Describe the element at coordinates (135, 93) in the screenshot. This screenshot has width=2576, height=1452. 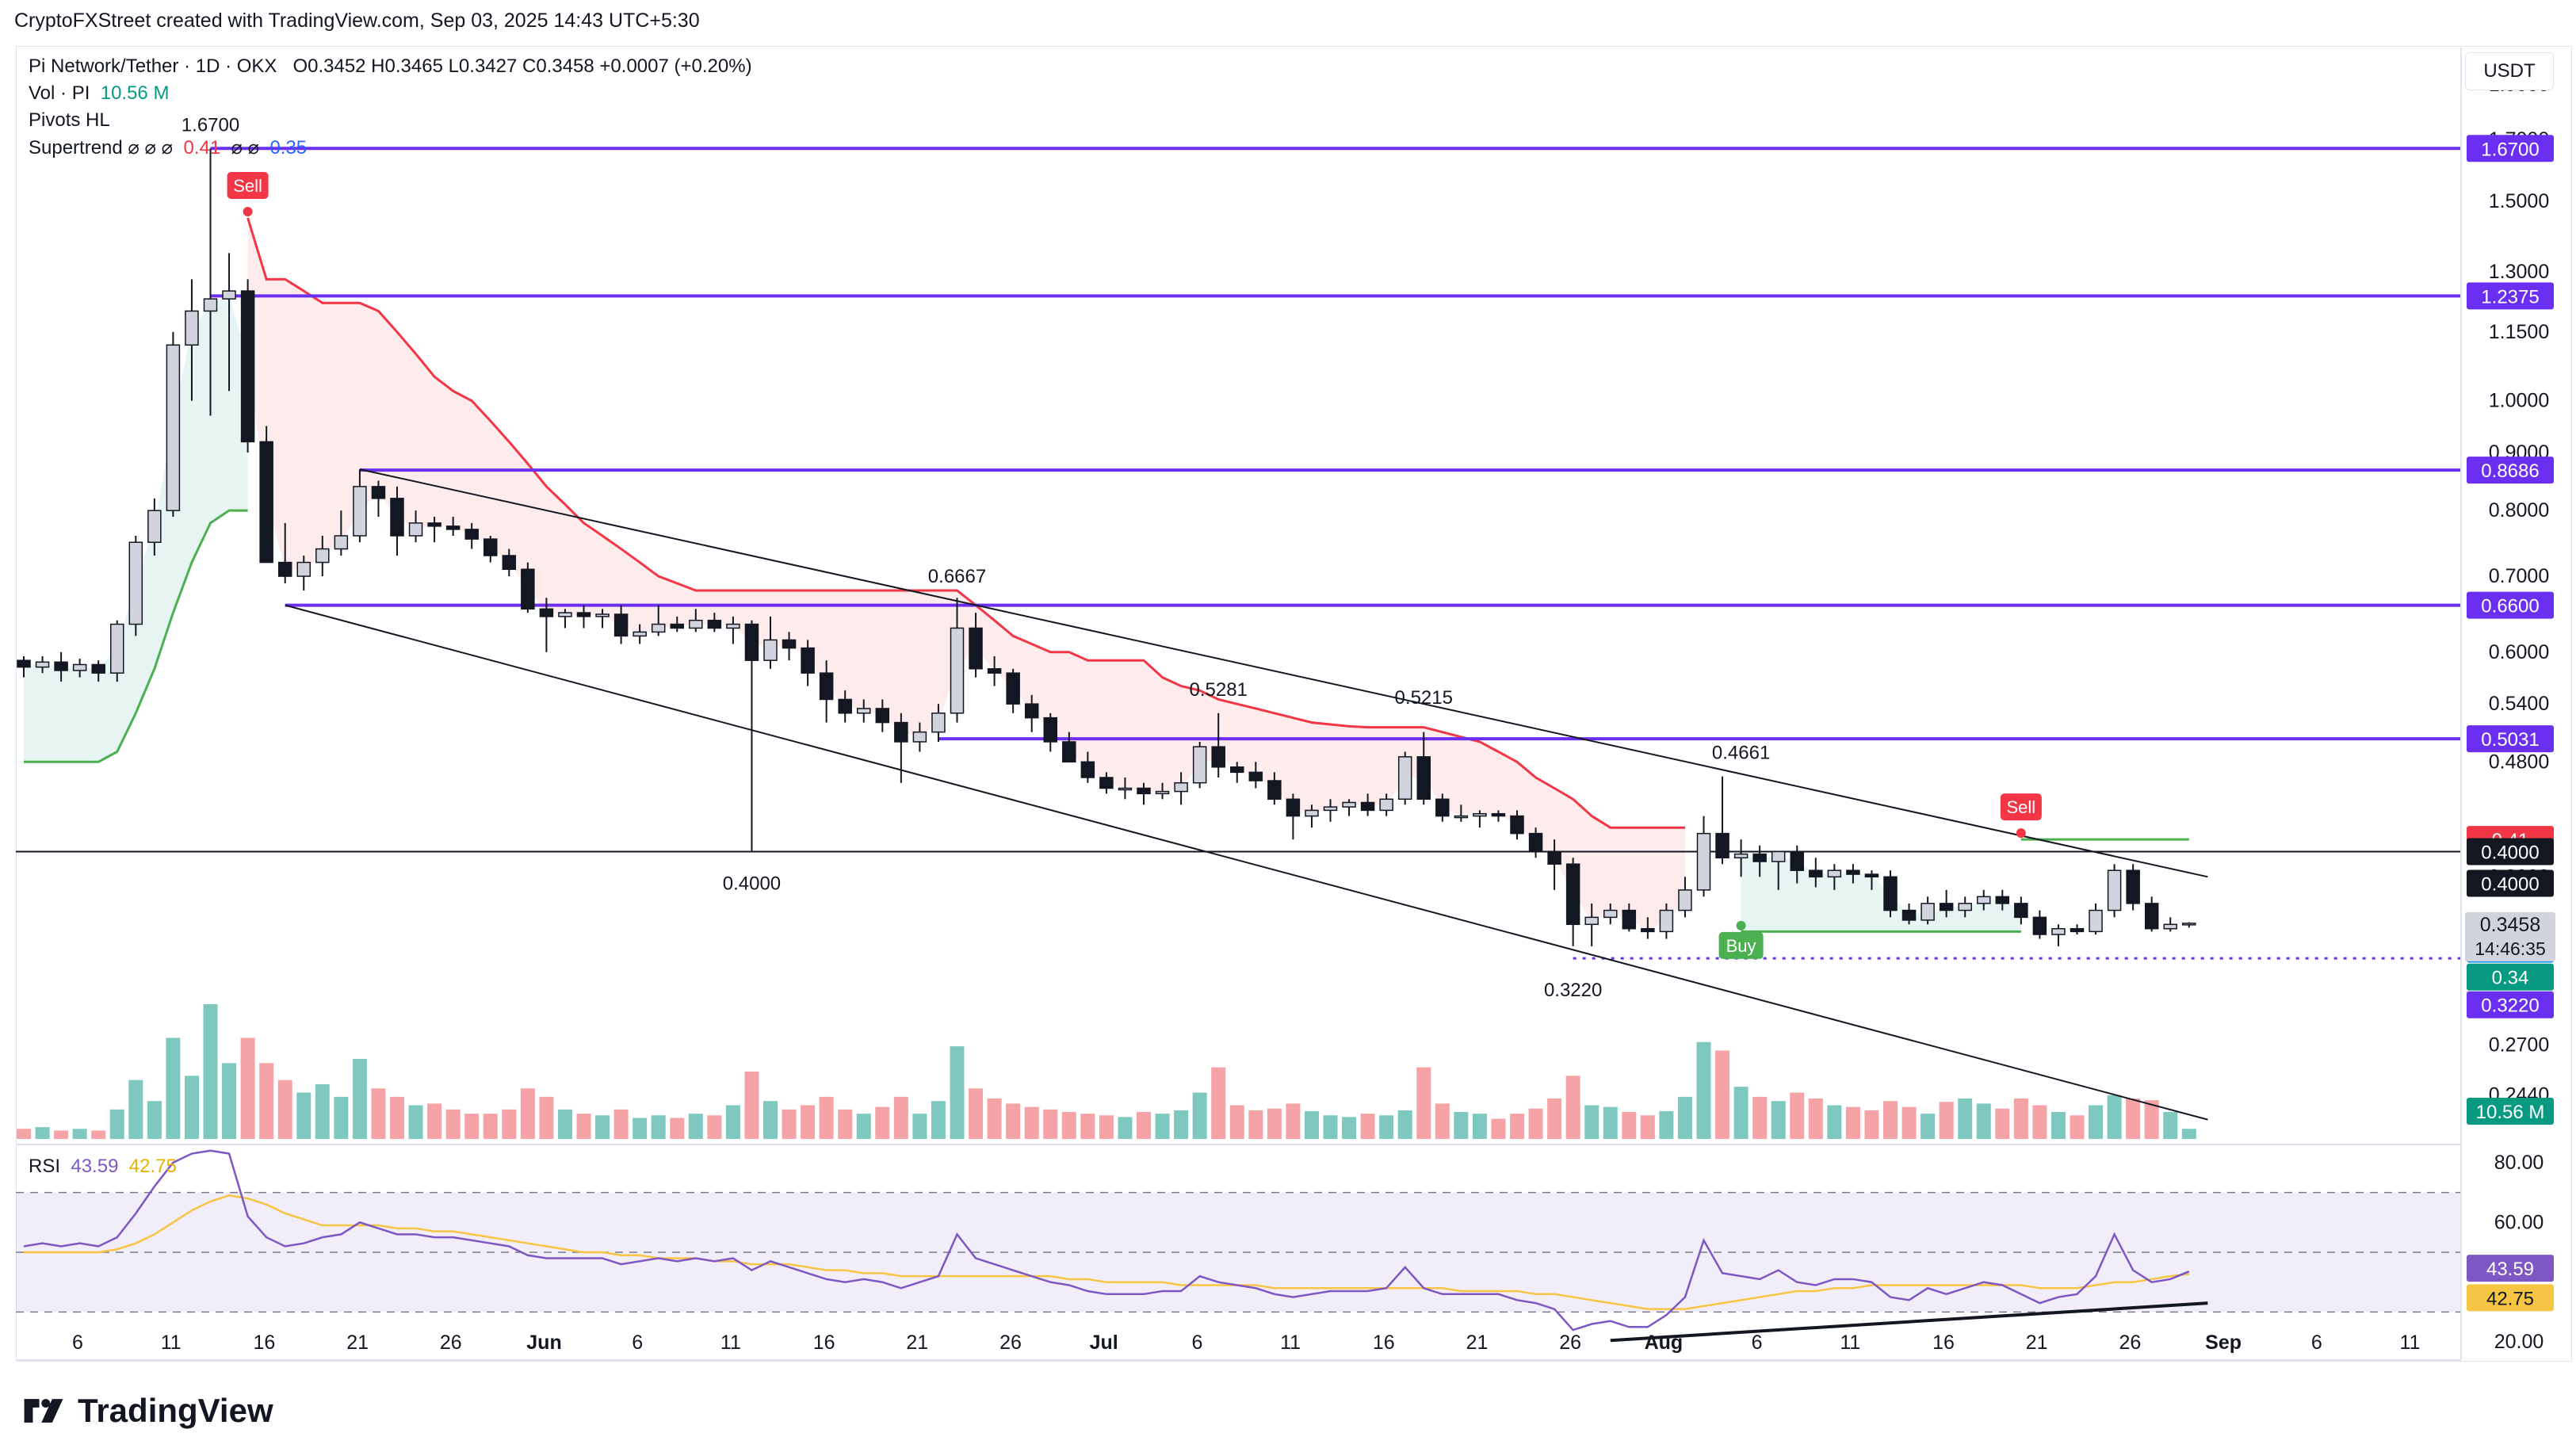
I see `volume-value: 10.56 M` at that location.